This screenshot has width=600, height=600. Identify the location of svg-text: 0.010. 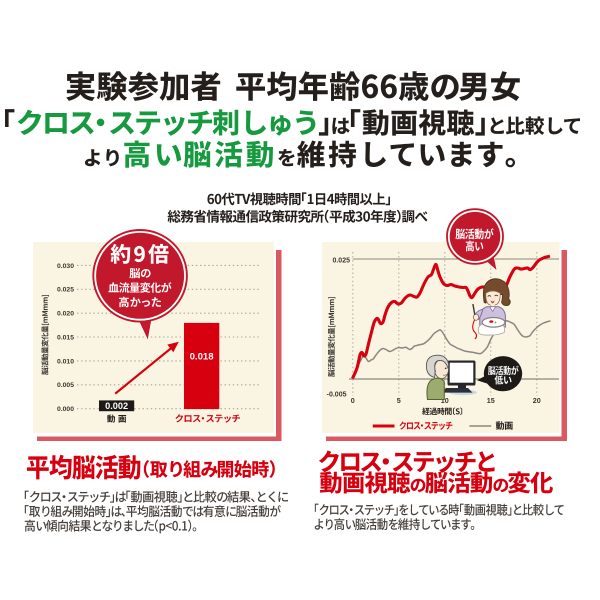
(65, 361).